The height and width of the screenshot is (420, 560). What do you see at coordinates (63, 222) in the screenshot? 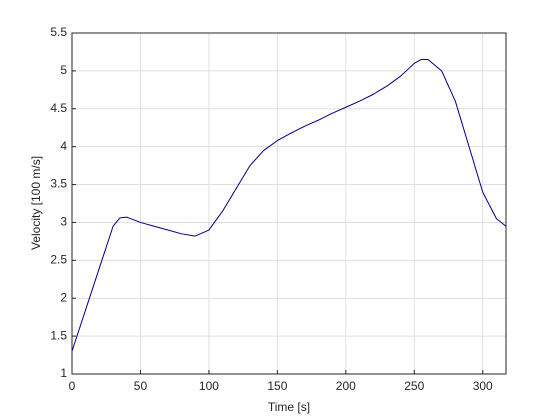
I see `y-tick-label: 3` at bounding box center [63, 222].